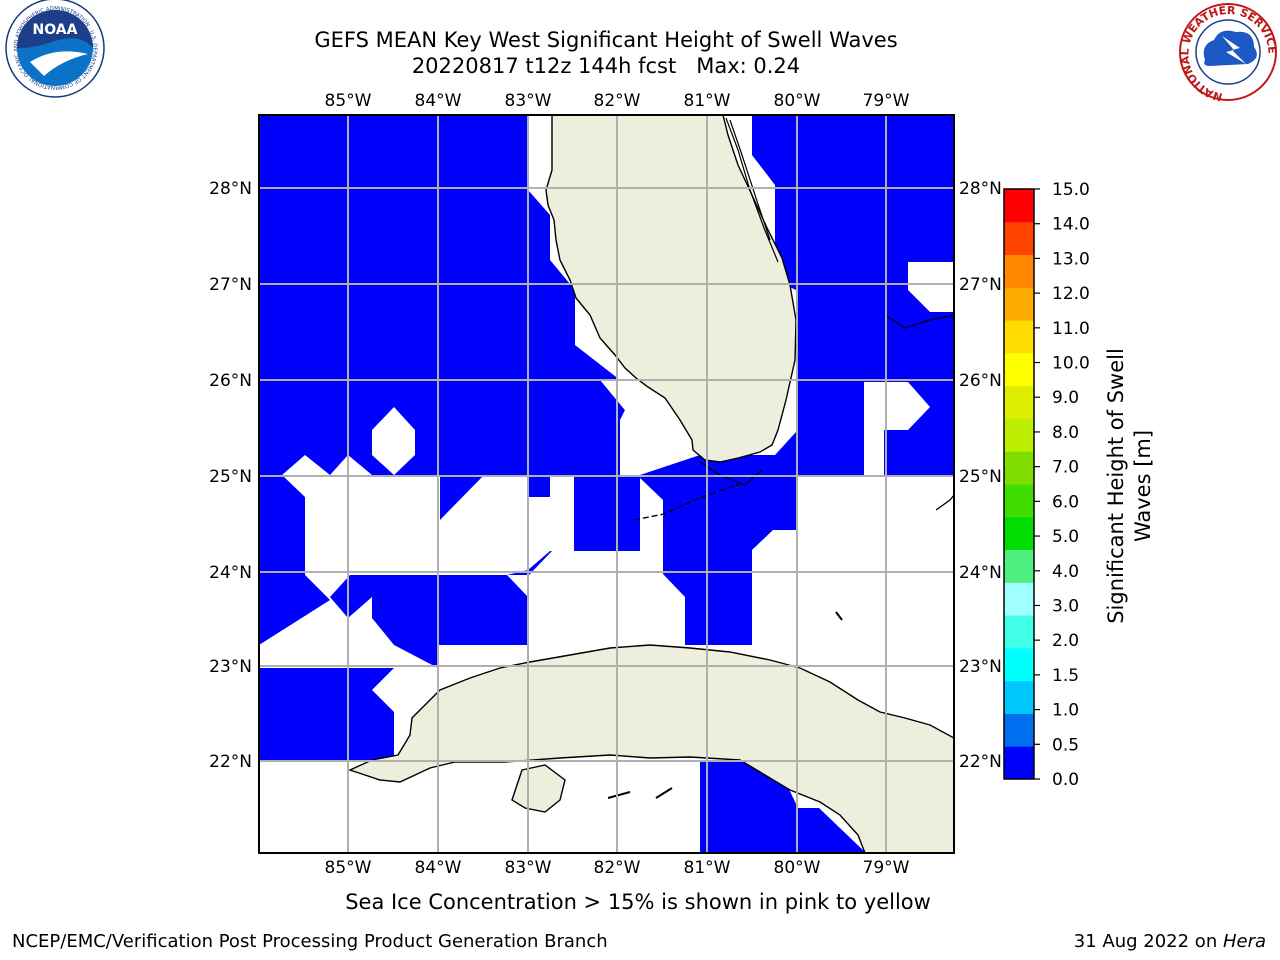  I want to click on colorbar-tick-label: 1.5, so click(1065, 676).